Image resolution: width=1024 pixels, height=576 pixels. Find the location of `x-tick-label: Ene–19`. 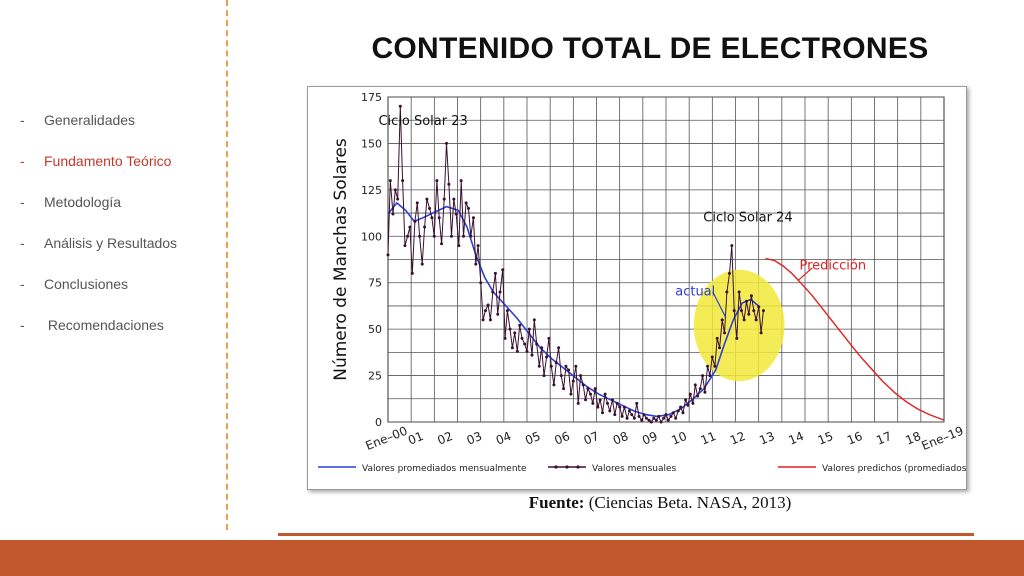

x-tick-label: Ene–19 is located at coordinates (943, 438).